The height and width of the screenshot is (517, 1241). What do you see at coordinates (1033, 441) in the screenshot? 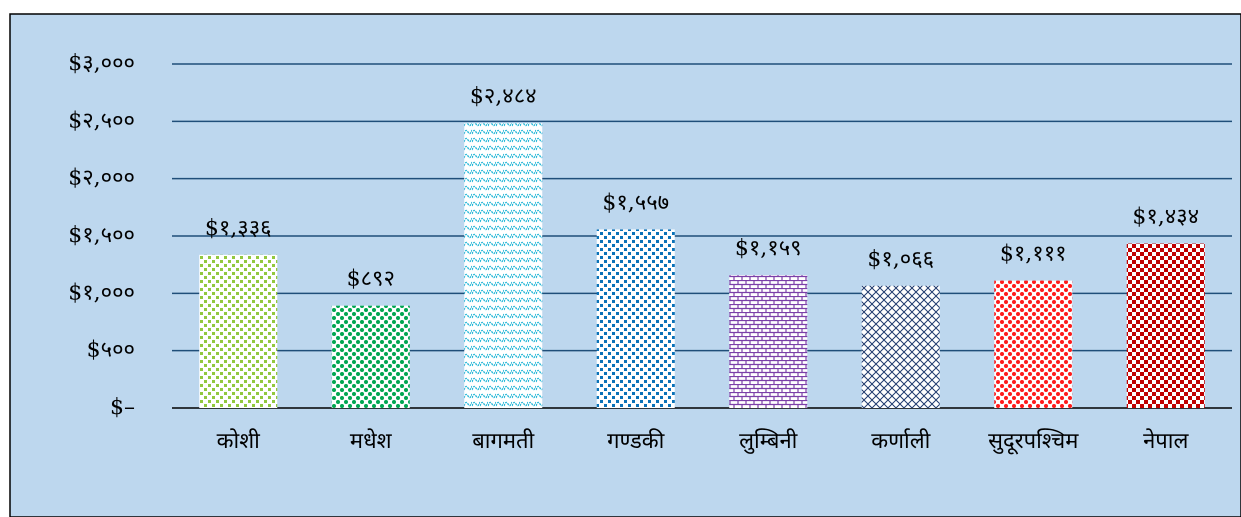
I see `x-tick-label: सुदूरपश्चिम` at bounding box center [1033, 441].